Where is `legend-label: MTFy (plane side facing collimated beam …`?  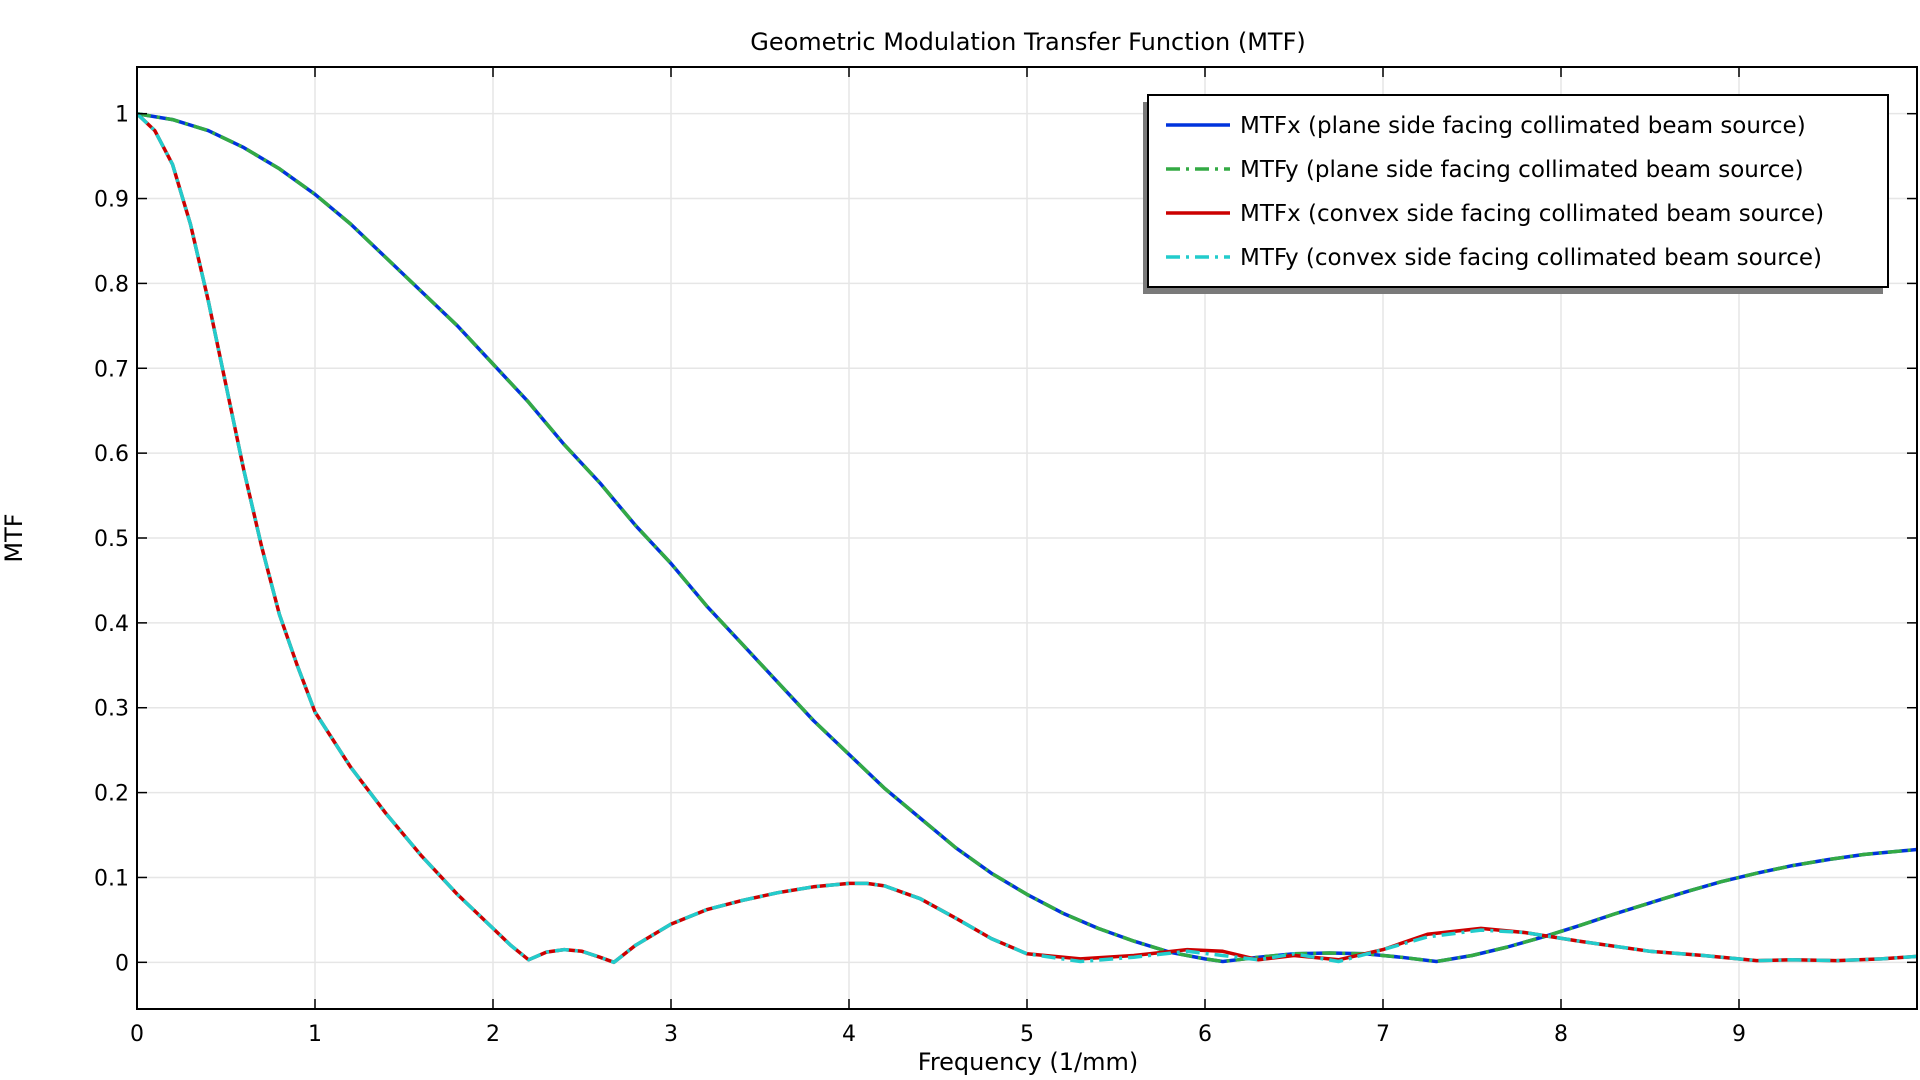
legend-label: MTFy (plane side facing collimated beam … is located at coordinates (1522, 170).